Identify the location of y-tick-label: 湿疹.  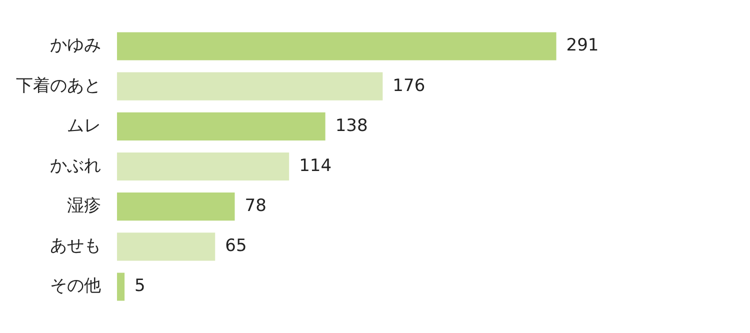
(84, 206).